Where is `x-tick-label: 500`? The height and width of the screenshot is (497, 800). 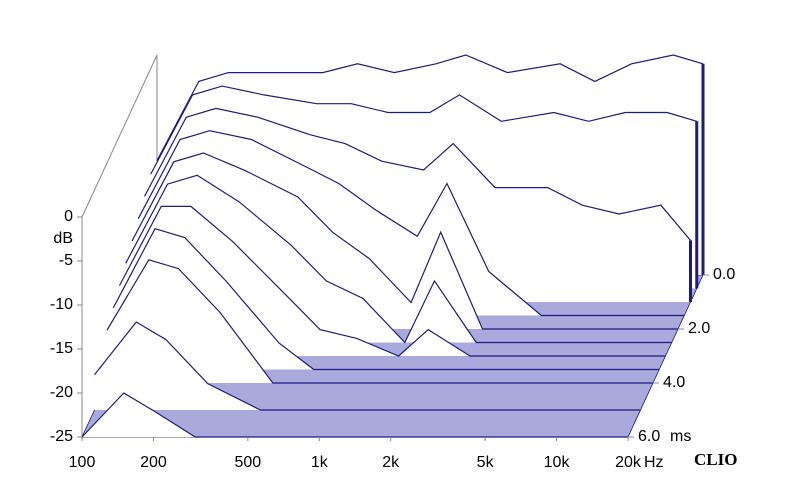
x-tick-label: 500 is located at coordinates (248, 462).